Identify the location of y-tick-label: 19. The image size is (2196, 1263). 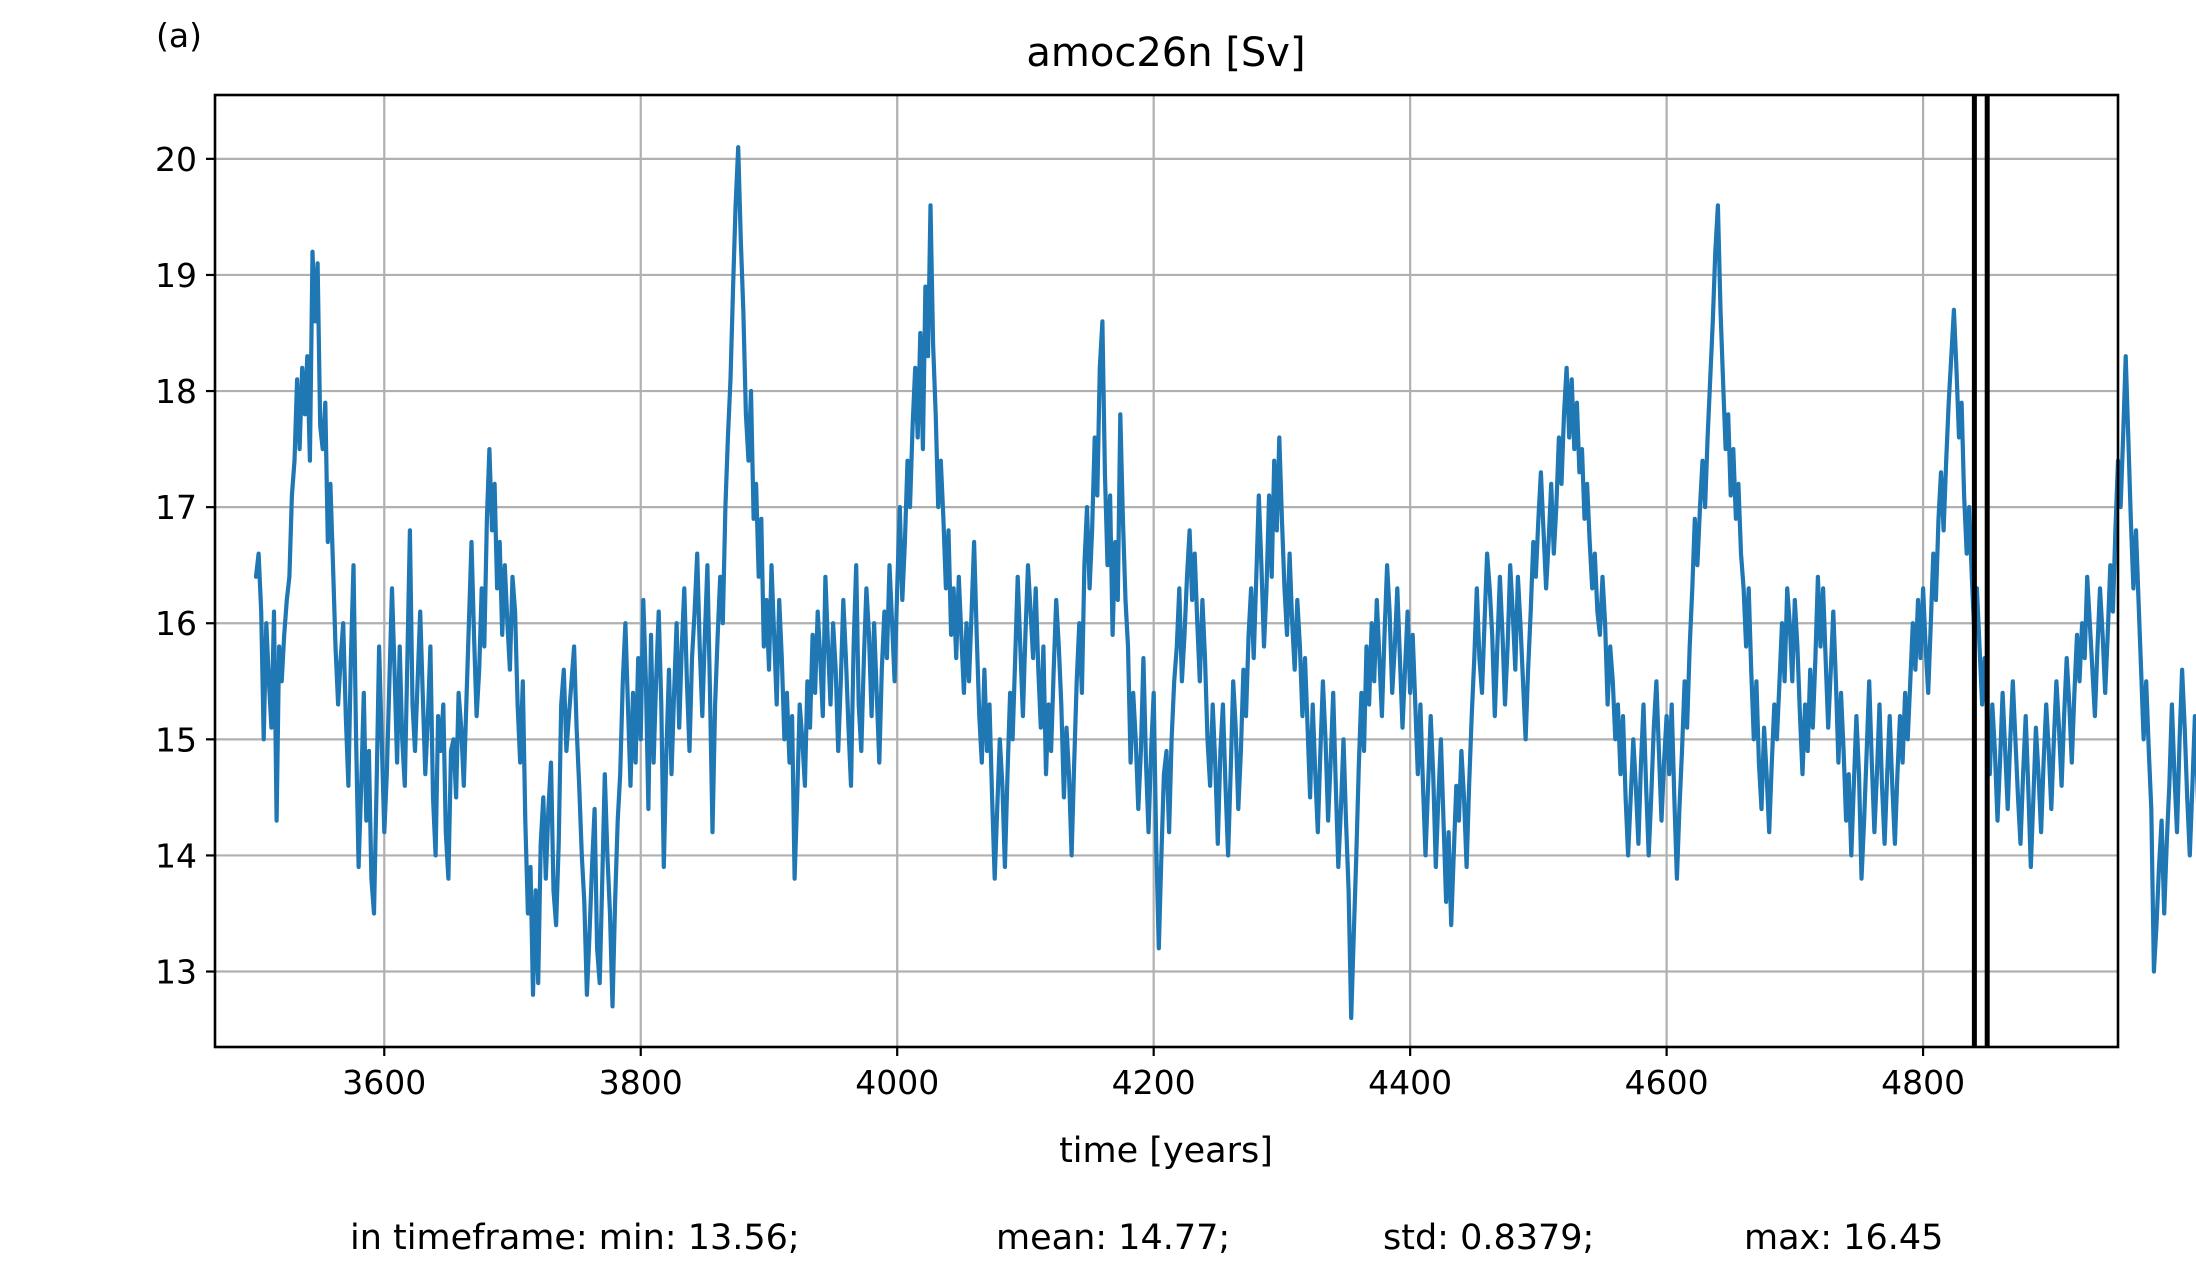
(176, 275).